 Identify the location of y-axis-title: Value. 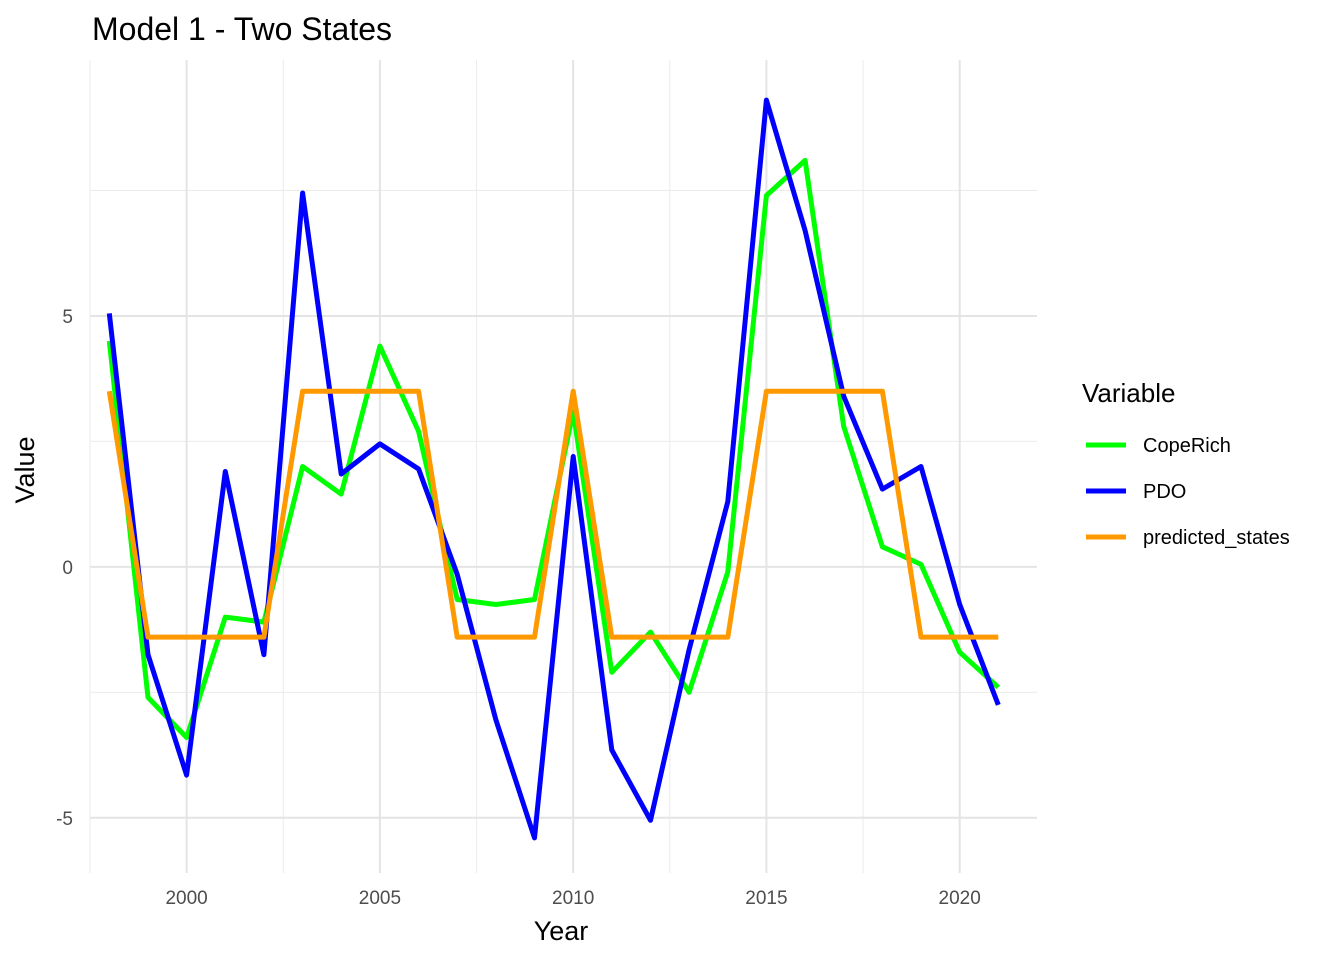
(25, 469).